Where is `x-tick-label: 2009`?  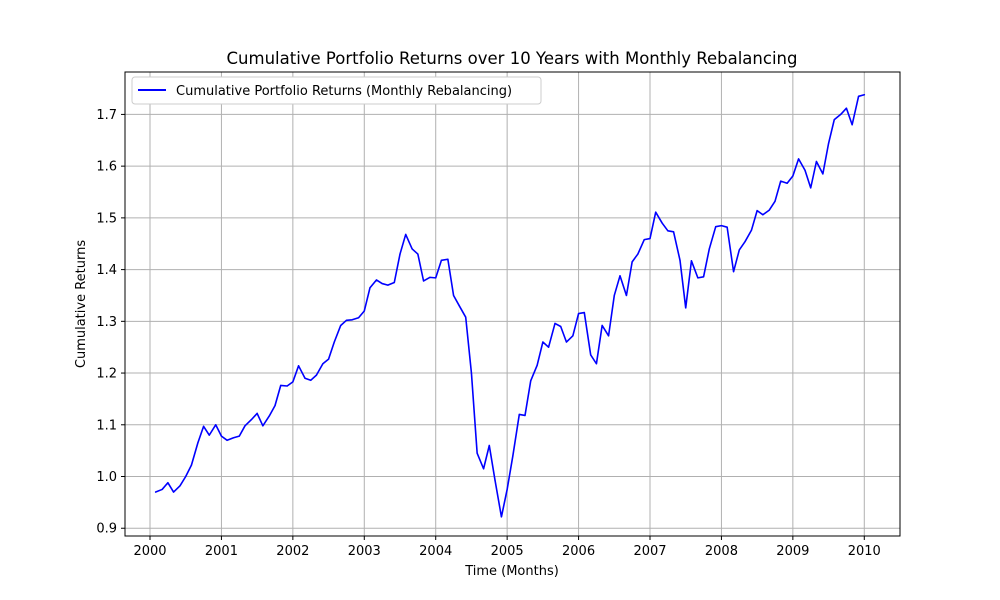 x-tick-label: 2009 is located at coordinates (792, 551).